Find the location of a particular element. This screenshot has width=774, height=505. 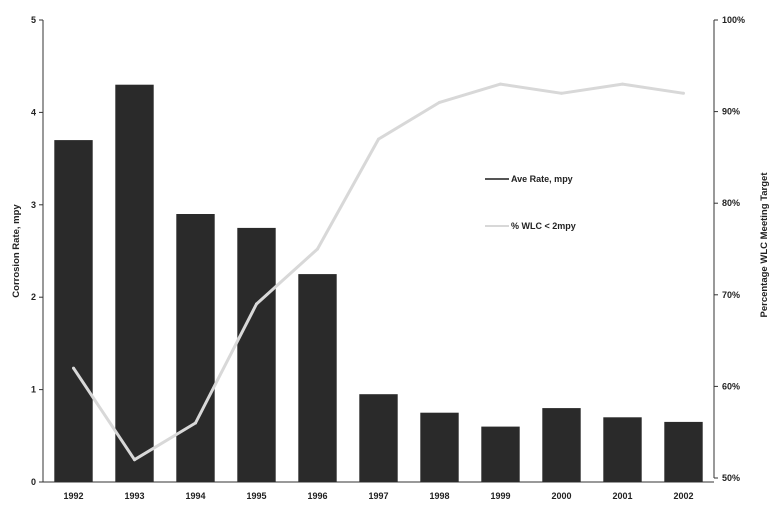

left-tick-label: 4 is located at coordinates (33, 112).